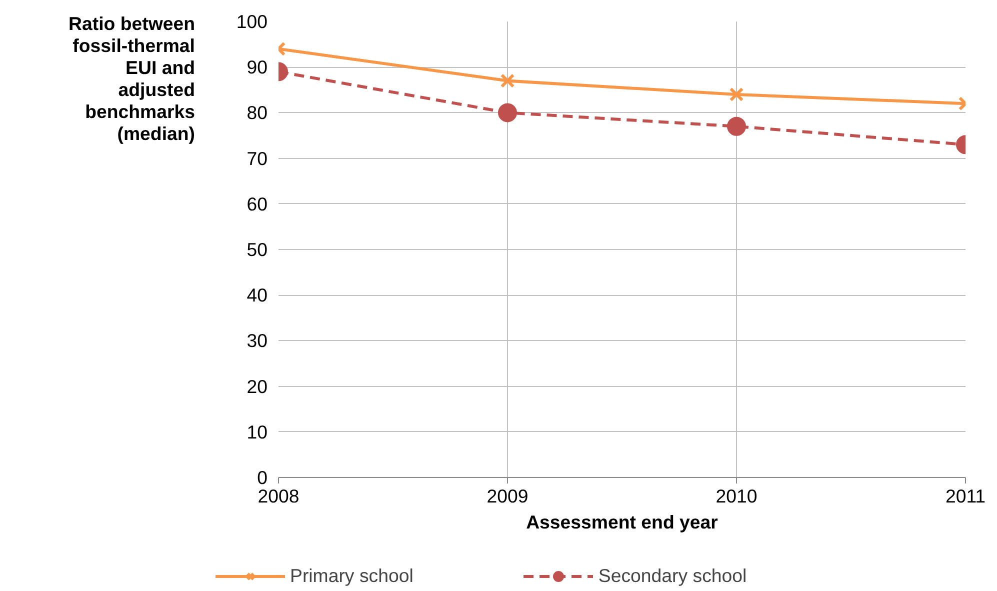  What do you see at coordinates (257, 67) in the screenshot?
I see `y-tick-label: 90` at bounding box center [257, 67].